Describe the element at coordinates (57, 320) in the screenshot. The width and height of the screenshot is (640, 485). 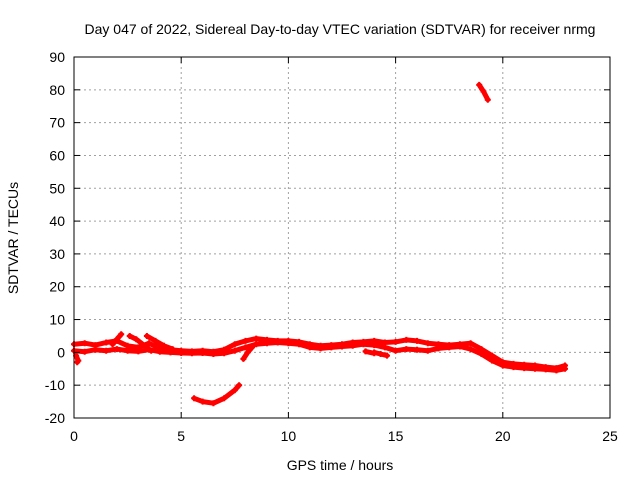
I see `y-tick-label: 10` at that location.